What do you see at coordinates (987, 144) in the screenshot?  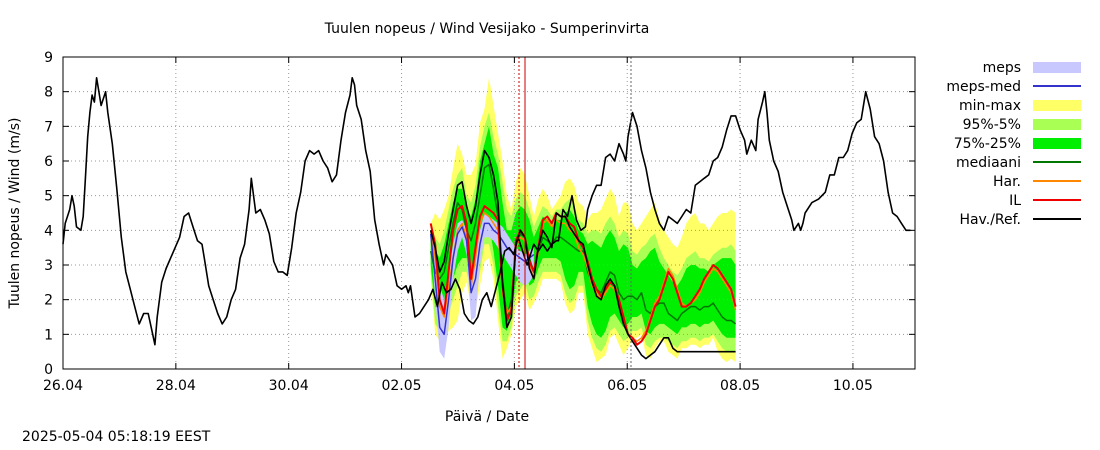 I see `legend-label: 75%-25%` at bounding box center [987, 144].